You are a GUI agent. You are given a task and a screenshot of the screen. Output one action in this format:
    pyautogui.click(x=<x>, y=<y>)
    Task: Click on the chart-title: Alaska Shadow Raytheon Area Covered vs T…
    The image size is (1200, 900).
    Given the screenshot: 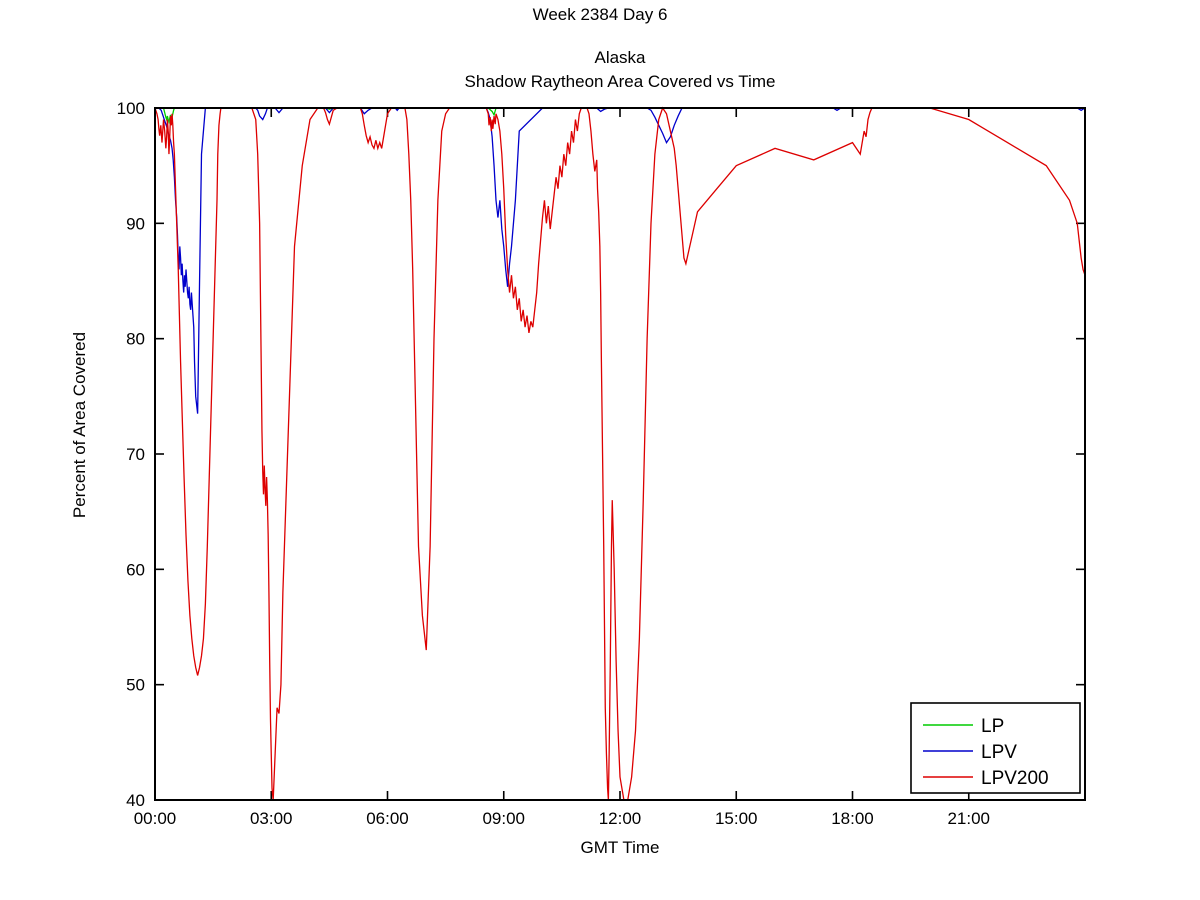 What is the action you would take?
    pyautogui.click(x=620, y=70)
    